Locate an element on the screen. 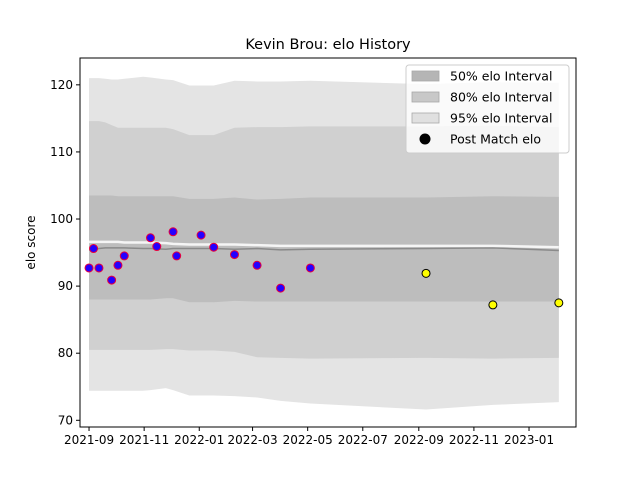  x-tick-label: 2022-05 is located at coordinates (308, 440).